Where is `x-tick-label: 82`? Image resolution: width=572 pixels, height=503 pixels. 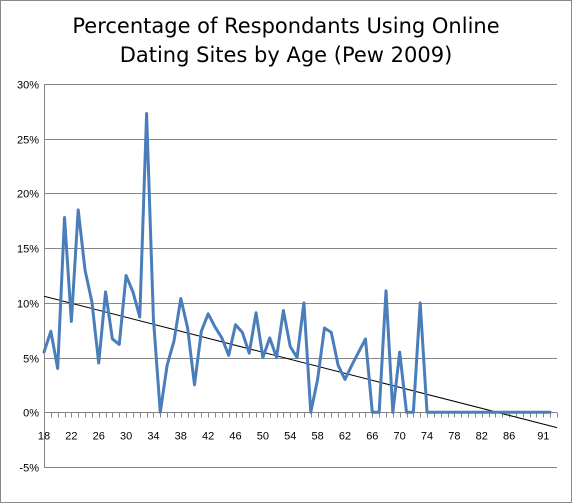
x-tick-label: 82 is located at coordinates (482, 437).